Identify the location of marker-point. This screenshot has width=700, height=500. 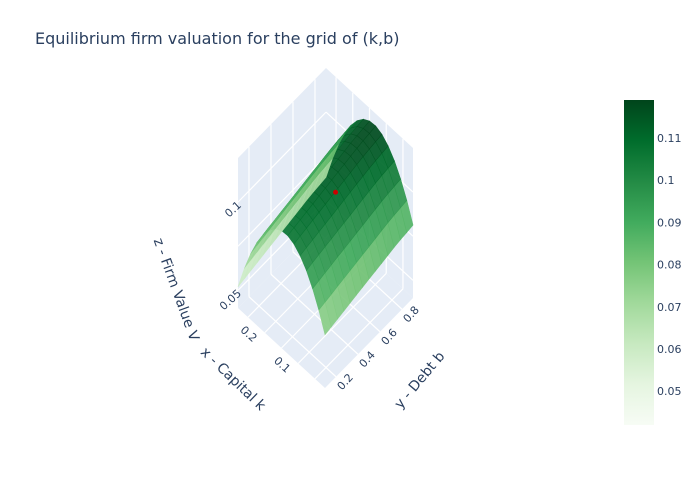
(336, 192).